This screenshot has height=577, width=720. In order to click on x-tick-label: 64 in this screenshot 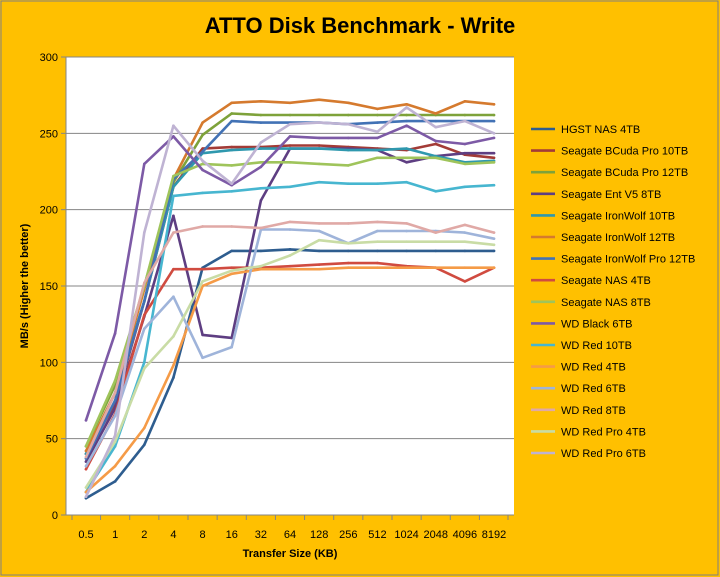, I will do `click(290, 535)`.